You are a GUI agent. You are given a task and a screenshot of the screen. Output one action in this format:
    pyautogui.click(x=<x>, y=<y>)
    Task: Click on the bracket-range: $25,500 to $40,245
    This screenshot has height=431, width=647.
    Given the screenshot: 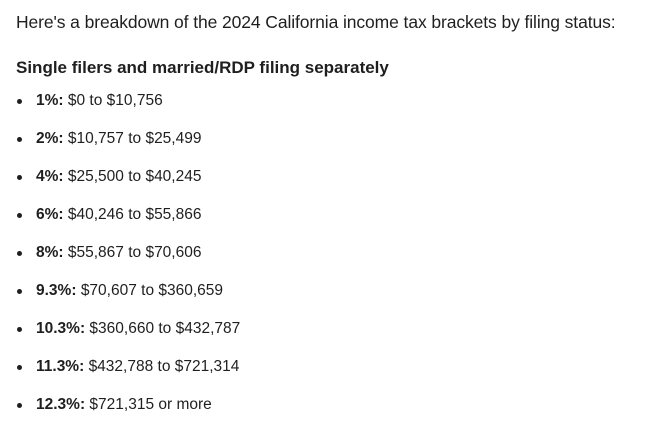 What is the action you would take?
    pyautogui.click(x=134, y=176)
    